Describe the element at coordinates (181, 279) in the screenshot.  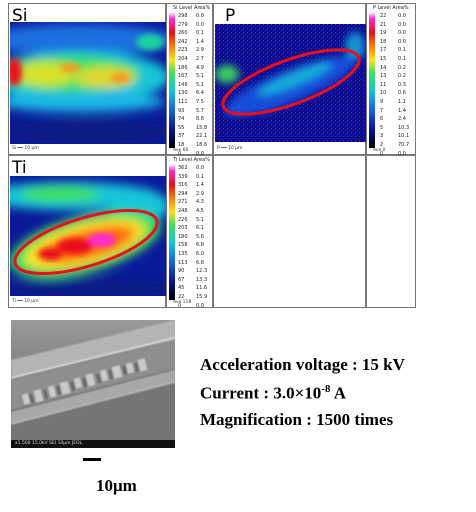
I see `ti-level-value: 67` at that location.